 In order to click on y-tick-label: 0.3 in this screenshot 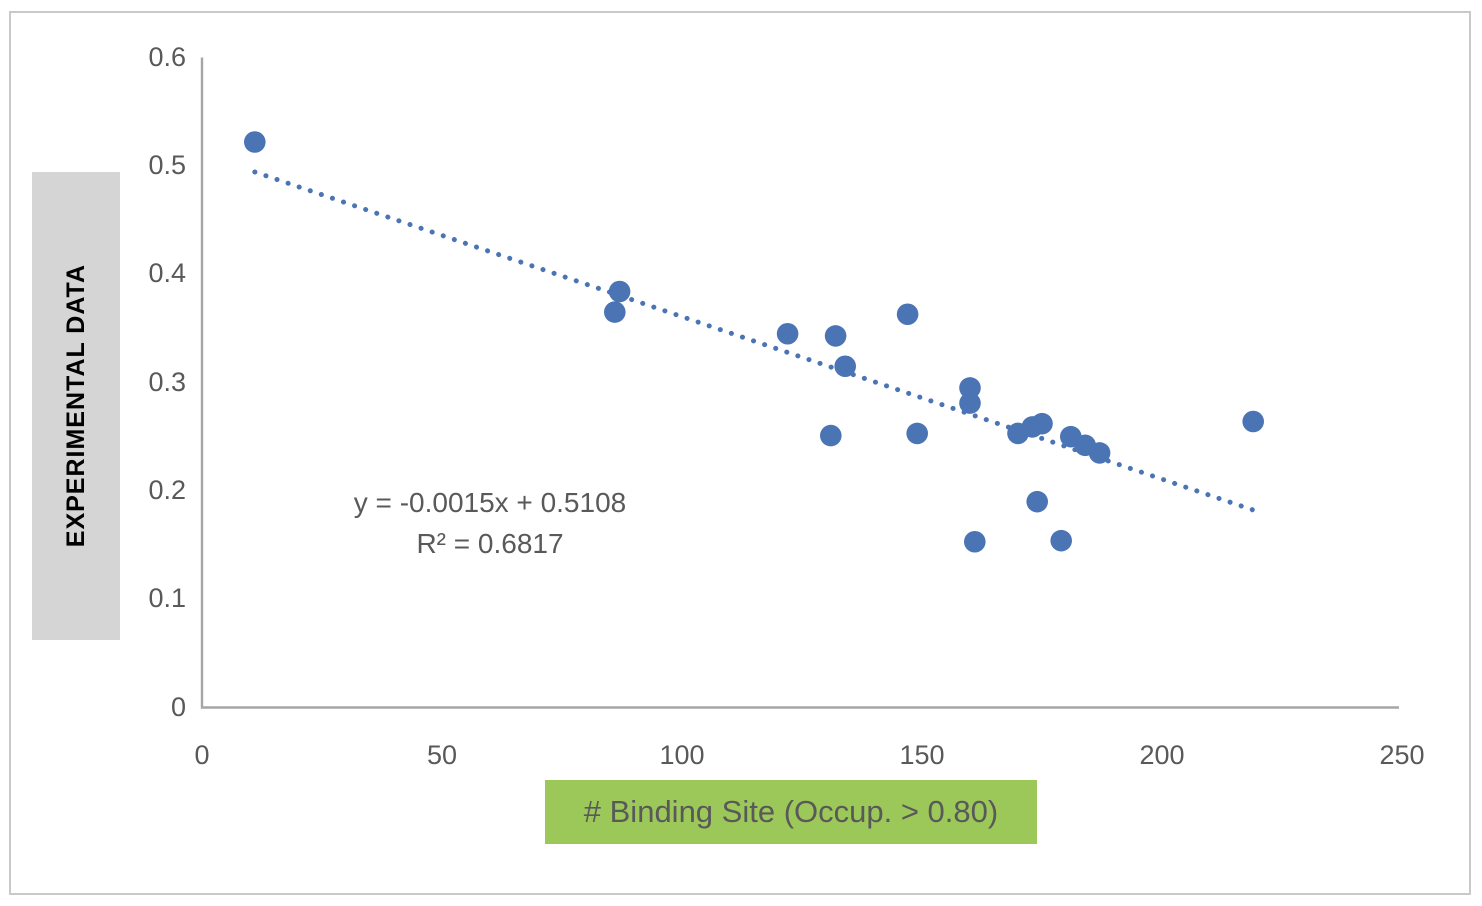, I will do `click(167, 381)`.